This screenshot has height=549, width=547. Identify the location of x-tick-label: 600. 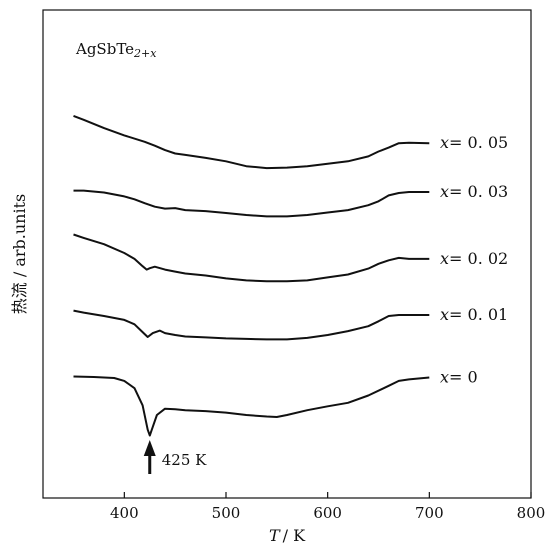
(327, 513).